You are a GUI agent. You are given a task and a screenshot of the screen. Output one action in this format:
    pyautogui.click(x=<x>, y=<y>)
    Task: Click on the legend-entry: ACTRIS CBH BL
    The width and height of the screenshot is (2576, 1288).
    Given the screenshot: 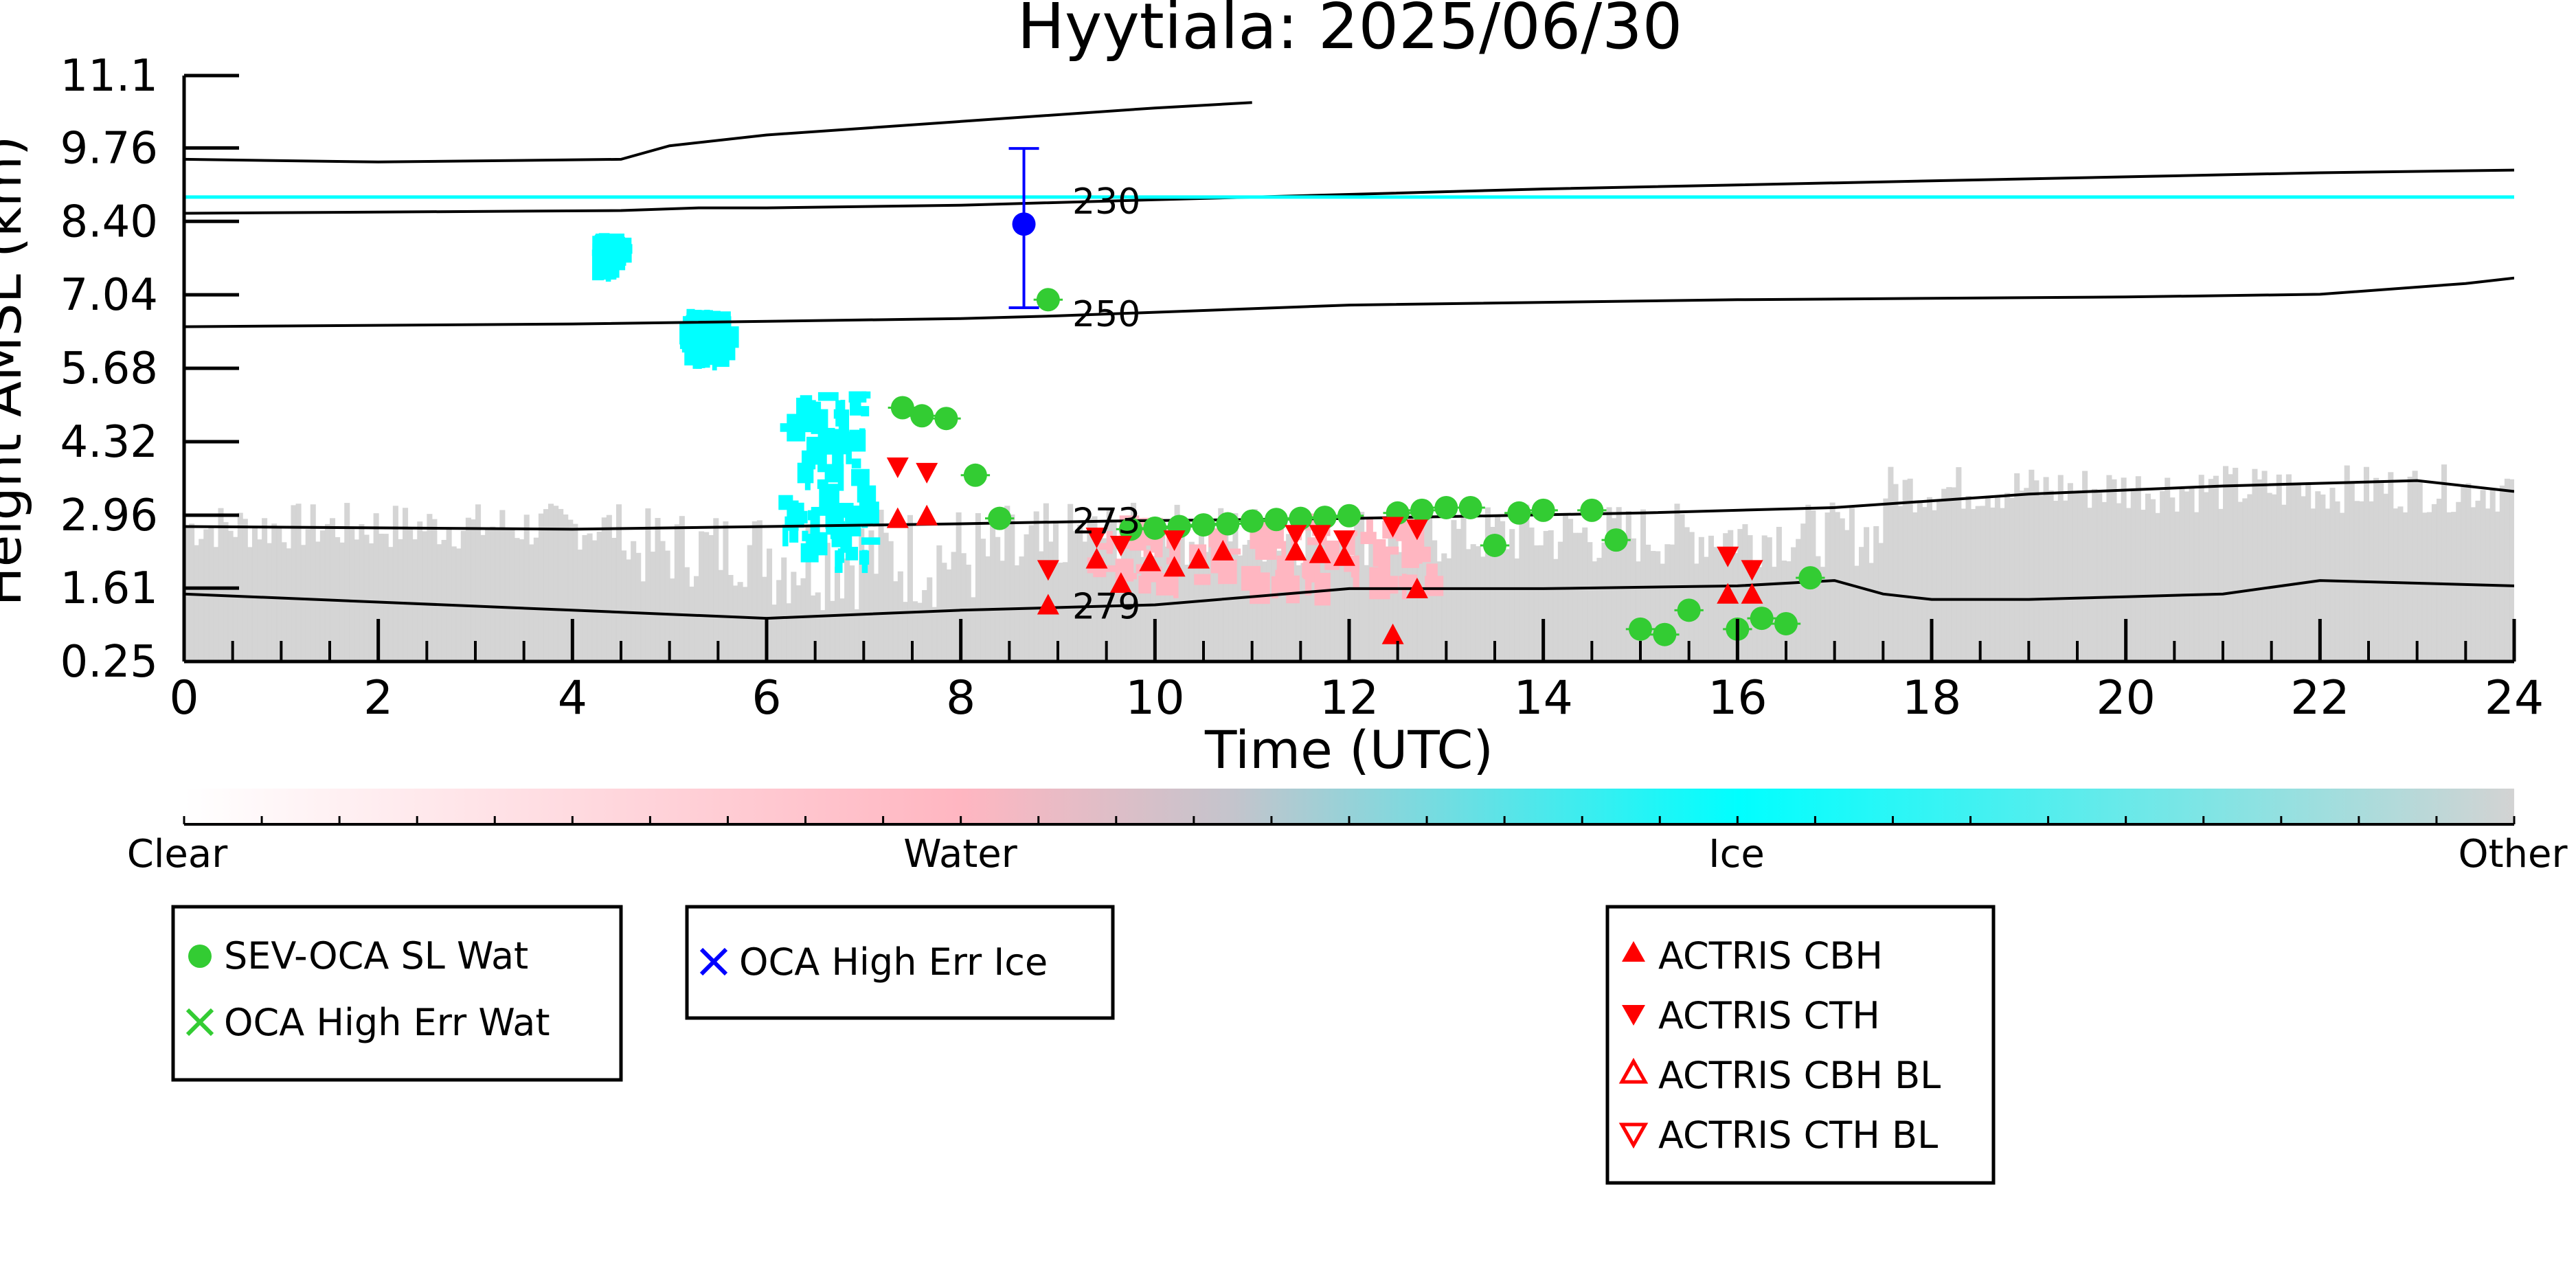 What is the action you would take?
    pyautogui.click(x=1799, y=1075)
    